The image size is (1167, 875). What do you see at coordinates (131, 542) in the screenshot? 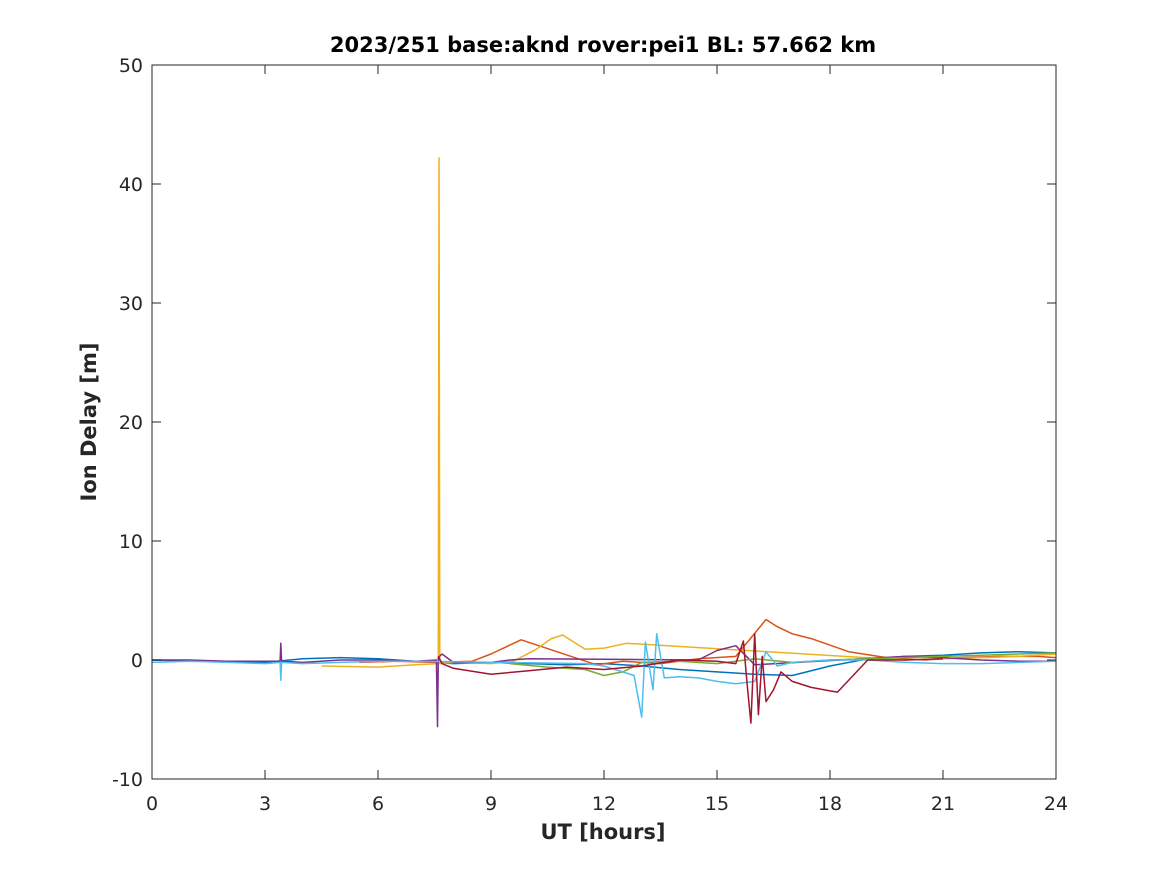
I see `y-tick-label: 10` at bounding box center [131, 542].